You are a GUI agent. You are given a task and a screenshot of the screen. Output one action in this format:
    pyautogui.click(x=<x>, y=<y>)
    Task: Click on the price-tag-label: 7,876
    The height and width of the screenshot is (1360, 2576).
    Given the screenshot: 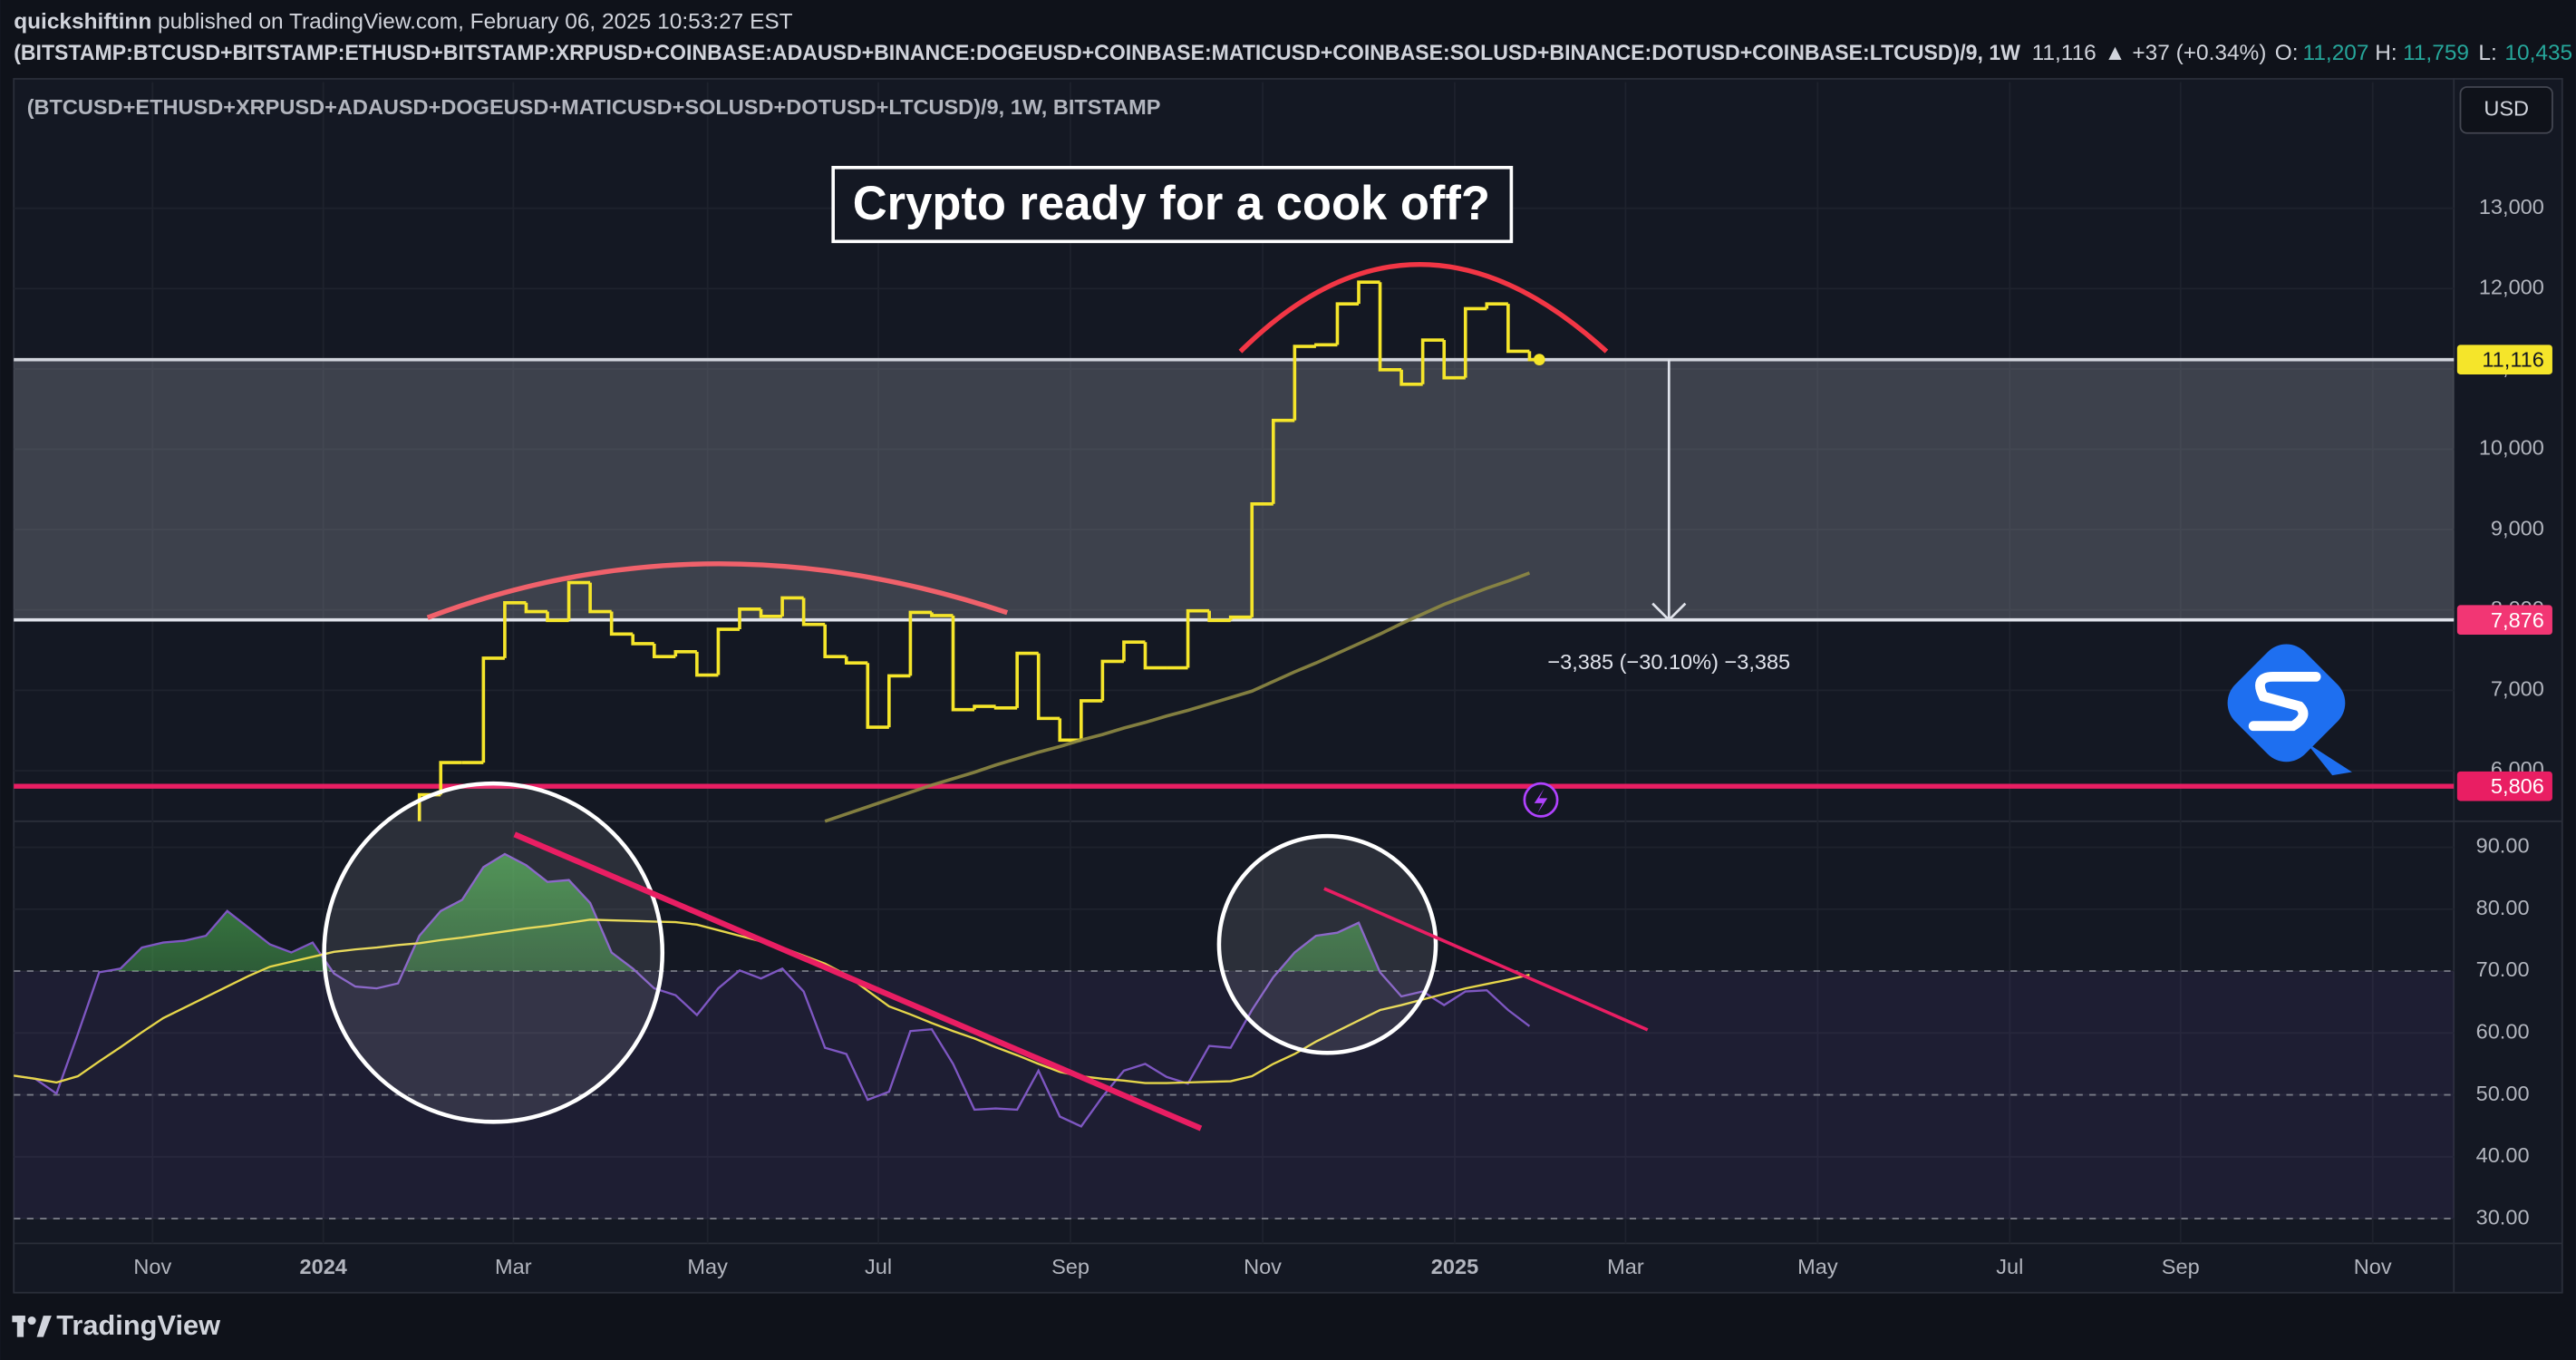 What is the action you would take?
    pyautogui.click(x=2517, y=620)
    